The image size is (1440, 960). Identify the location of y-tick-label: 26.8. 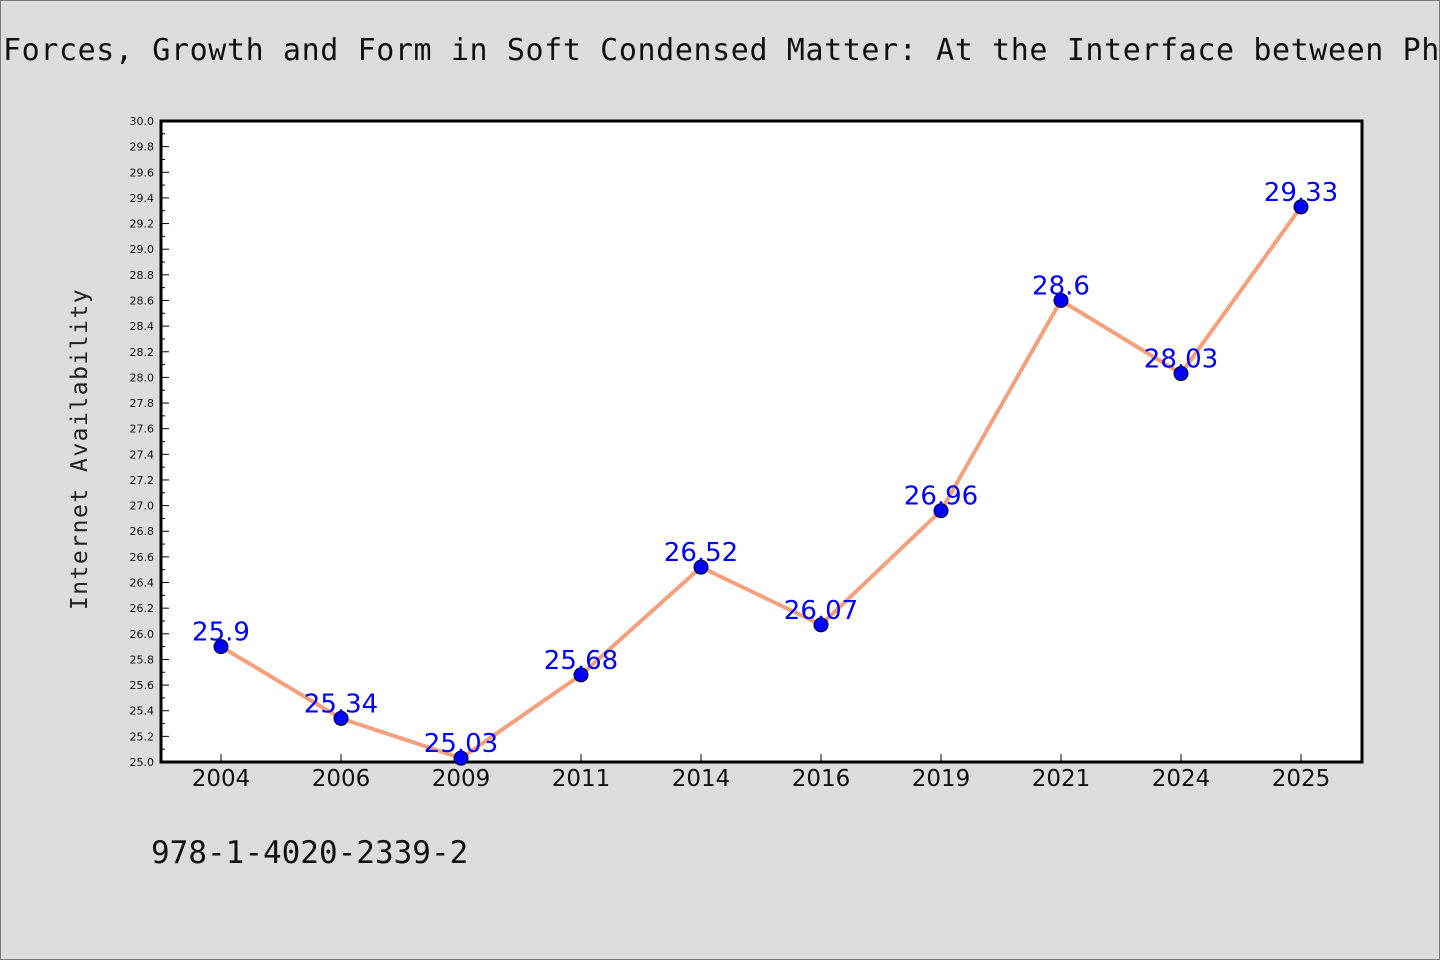
(142, 531).